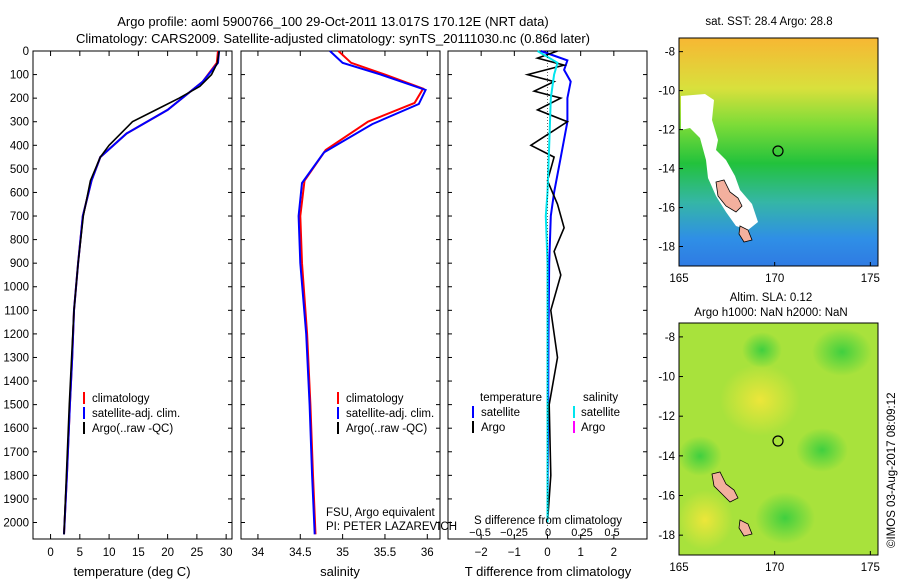 The height and width of the screenshot is (580, 900). I want to click on temperature-series, so click(142, 292).